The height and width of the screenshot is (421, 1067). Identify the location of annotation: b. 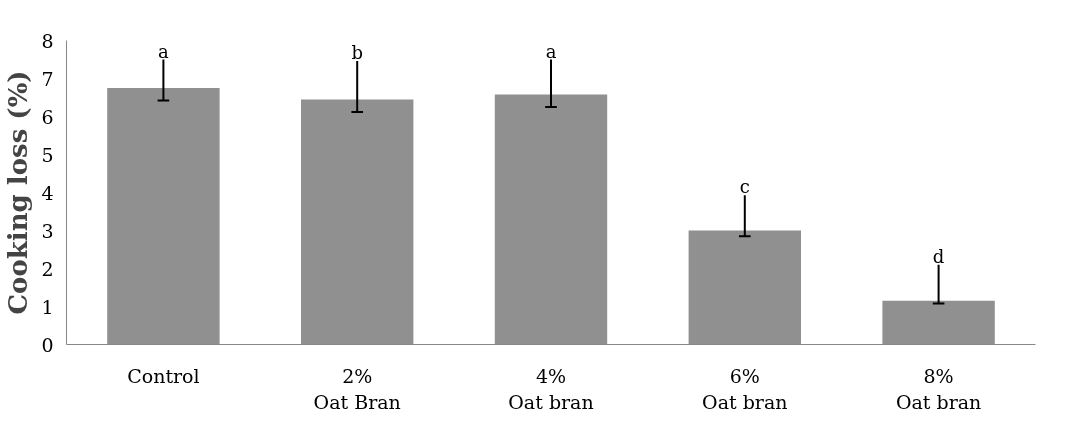
(357, 53).